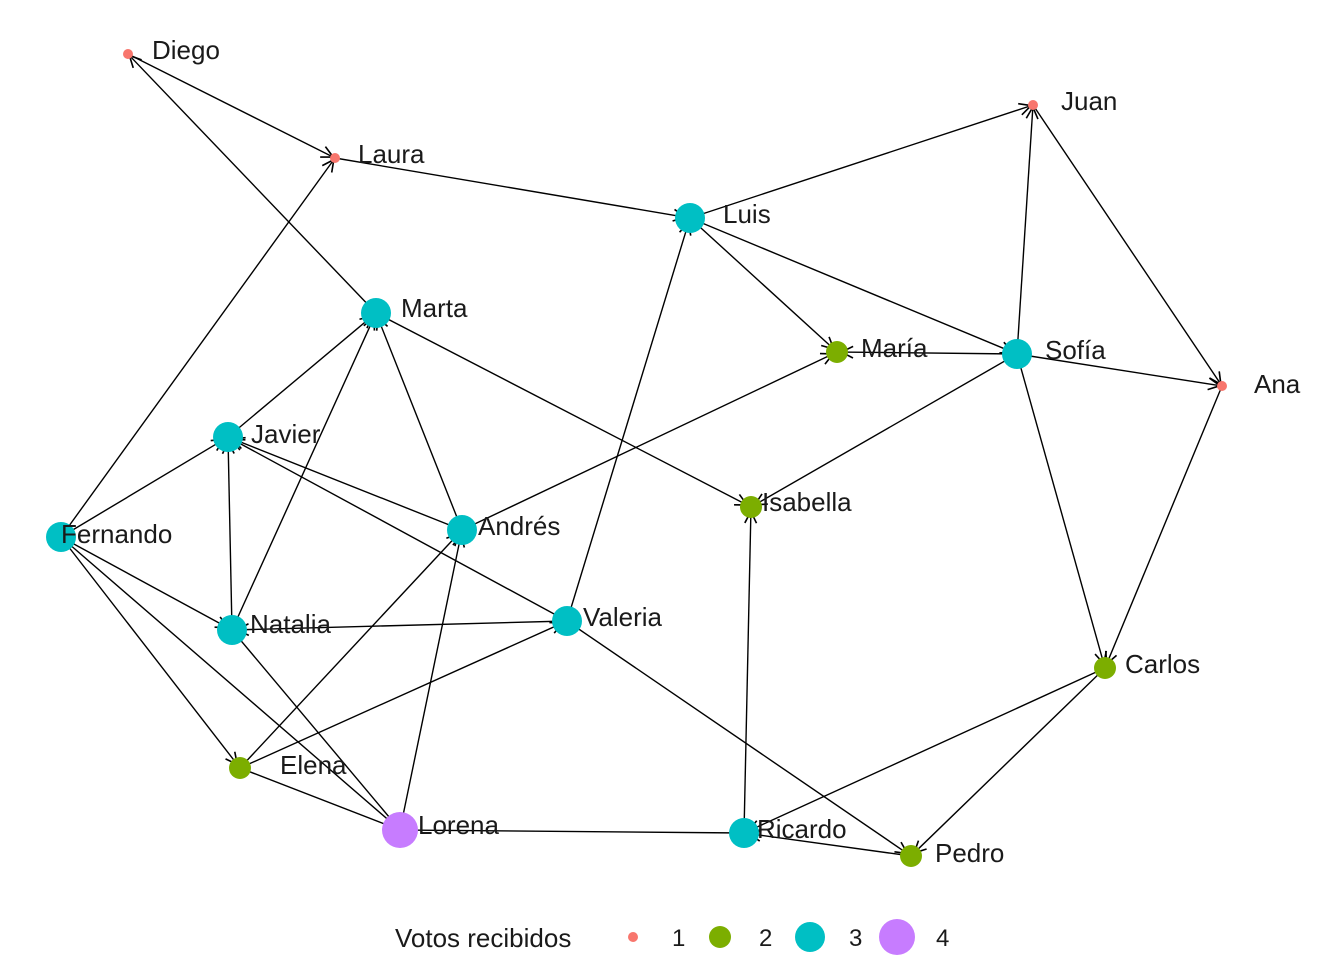 This screenshot has height=960, width=1344. I want to click on edge-valeria-to-luis, so click(627, 422).